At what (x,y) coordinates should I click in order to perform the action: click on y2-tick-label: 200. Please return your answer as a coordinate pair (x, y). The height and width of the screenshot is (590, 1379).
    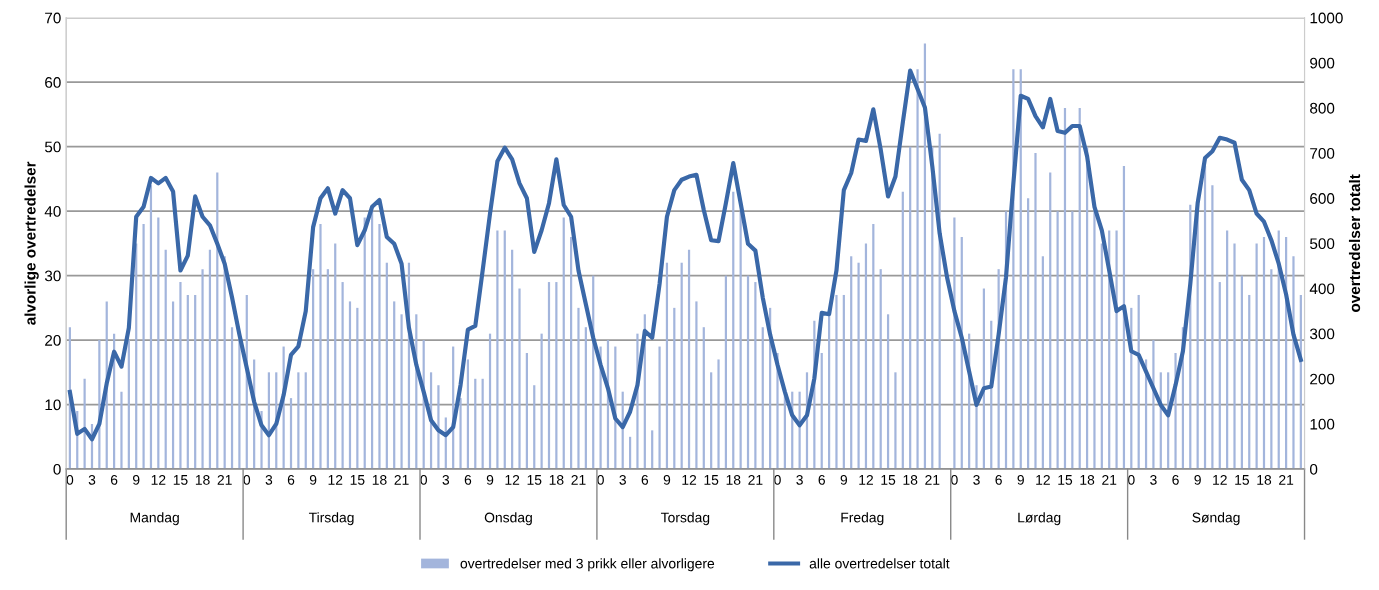
    Looking at the image, I should click on (1322, 379).